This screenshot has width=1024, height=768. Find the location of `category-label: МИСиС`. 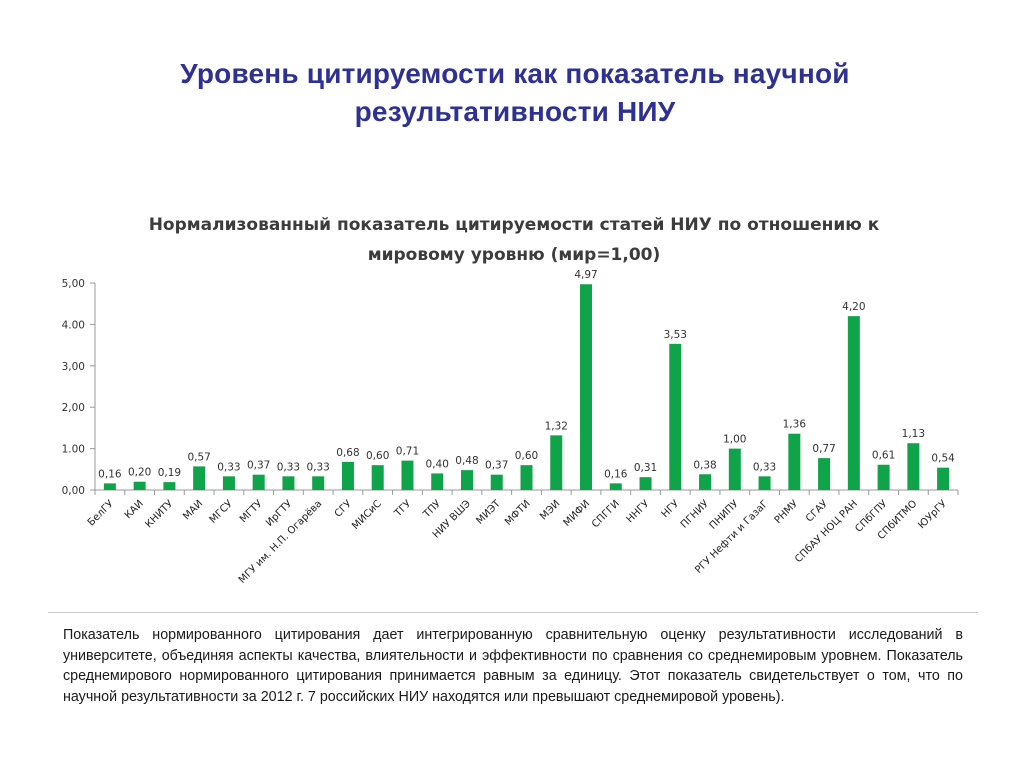

category-label: МИСиС is located at coordinates (367, 515).